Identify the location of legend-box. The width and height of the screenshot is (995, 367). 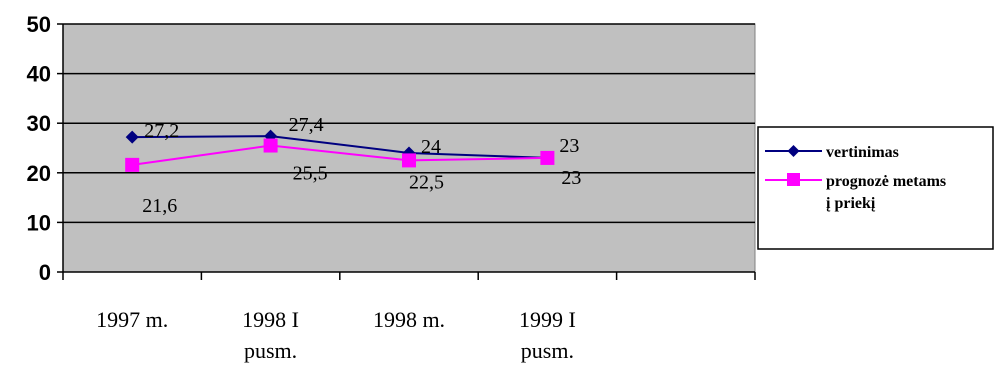
(875, 188).